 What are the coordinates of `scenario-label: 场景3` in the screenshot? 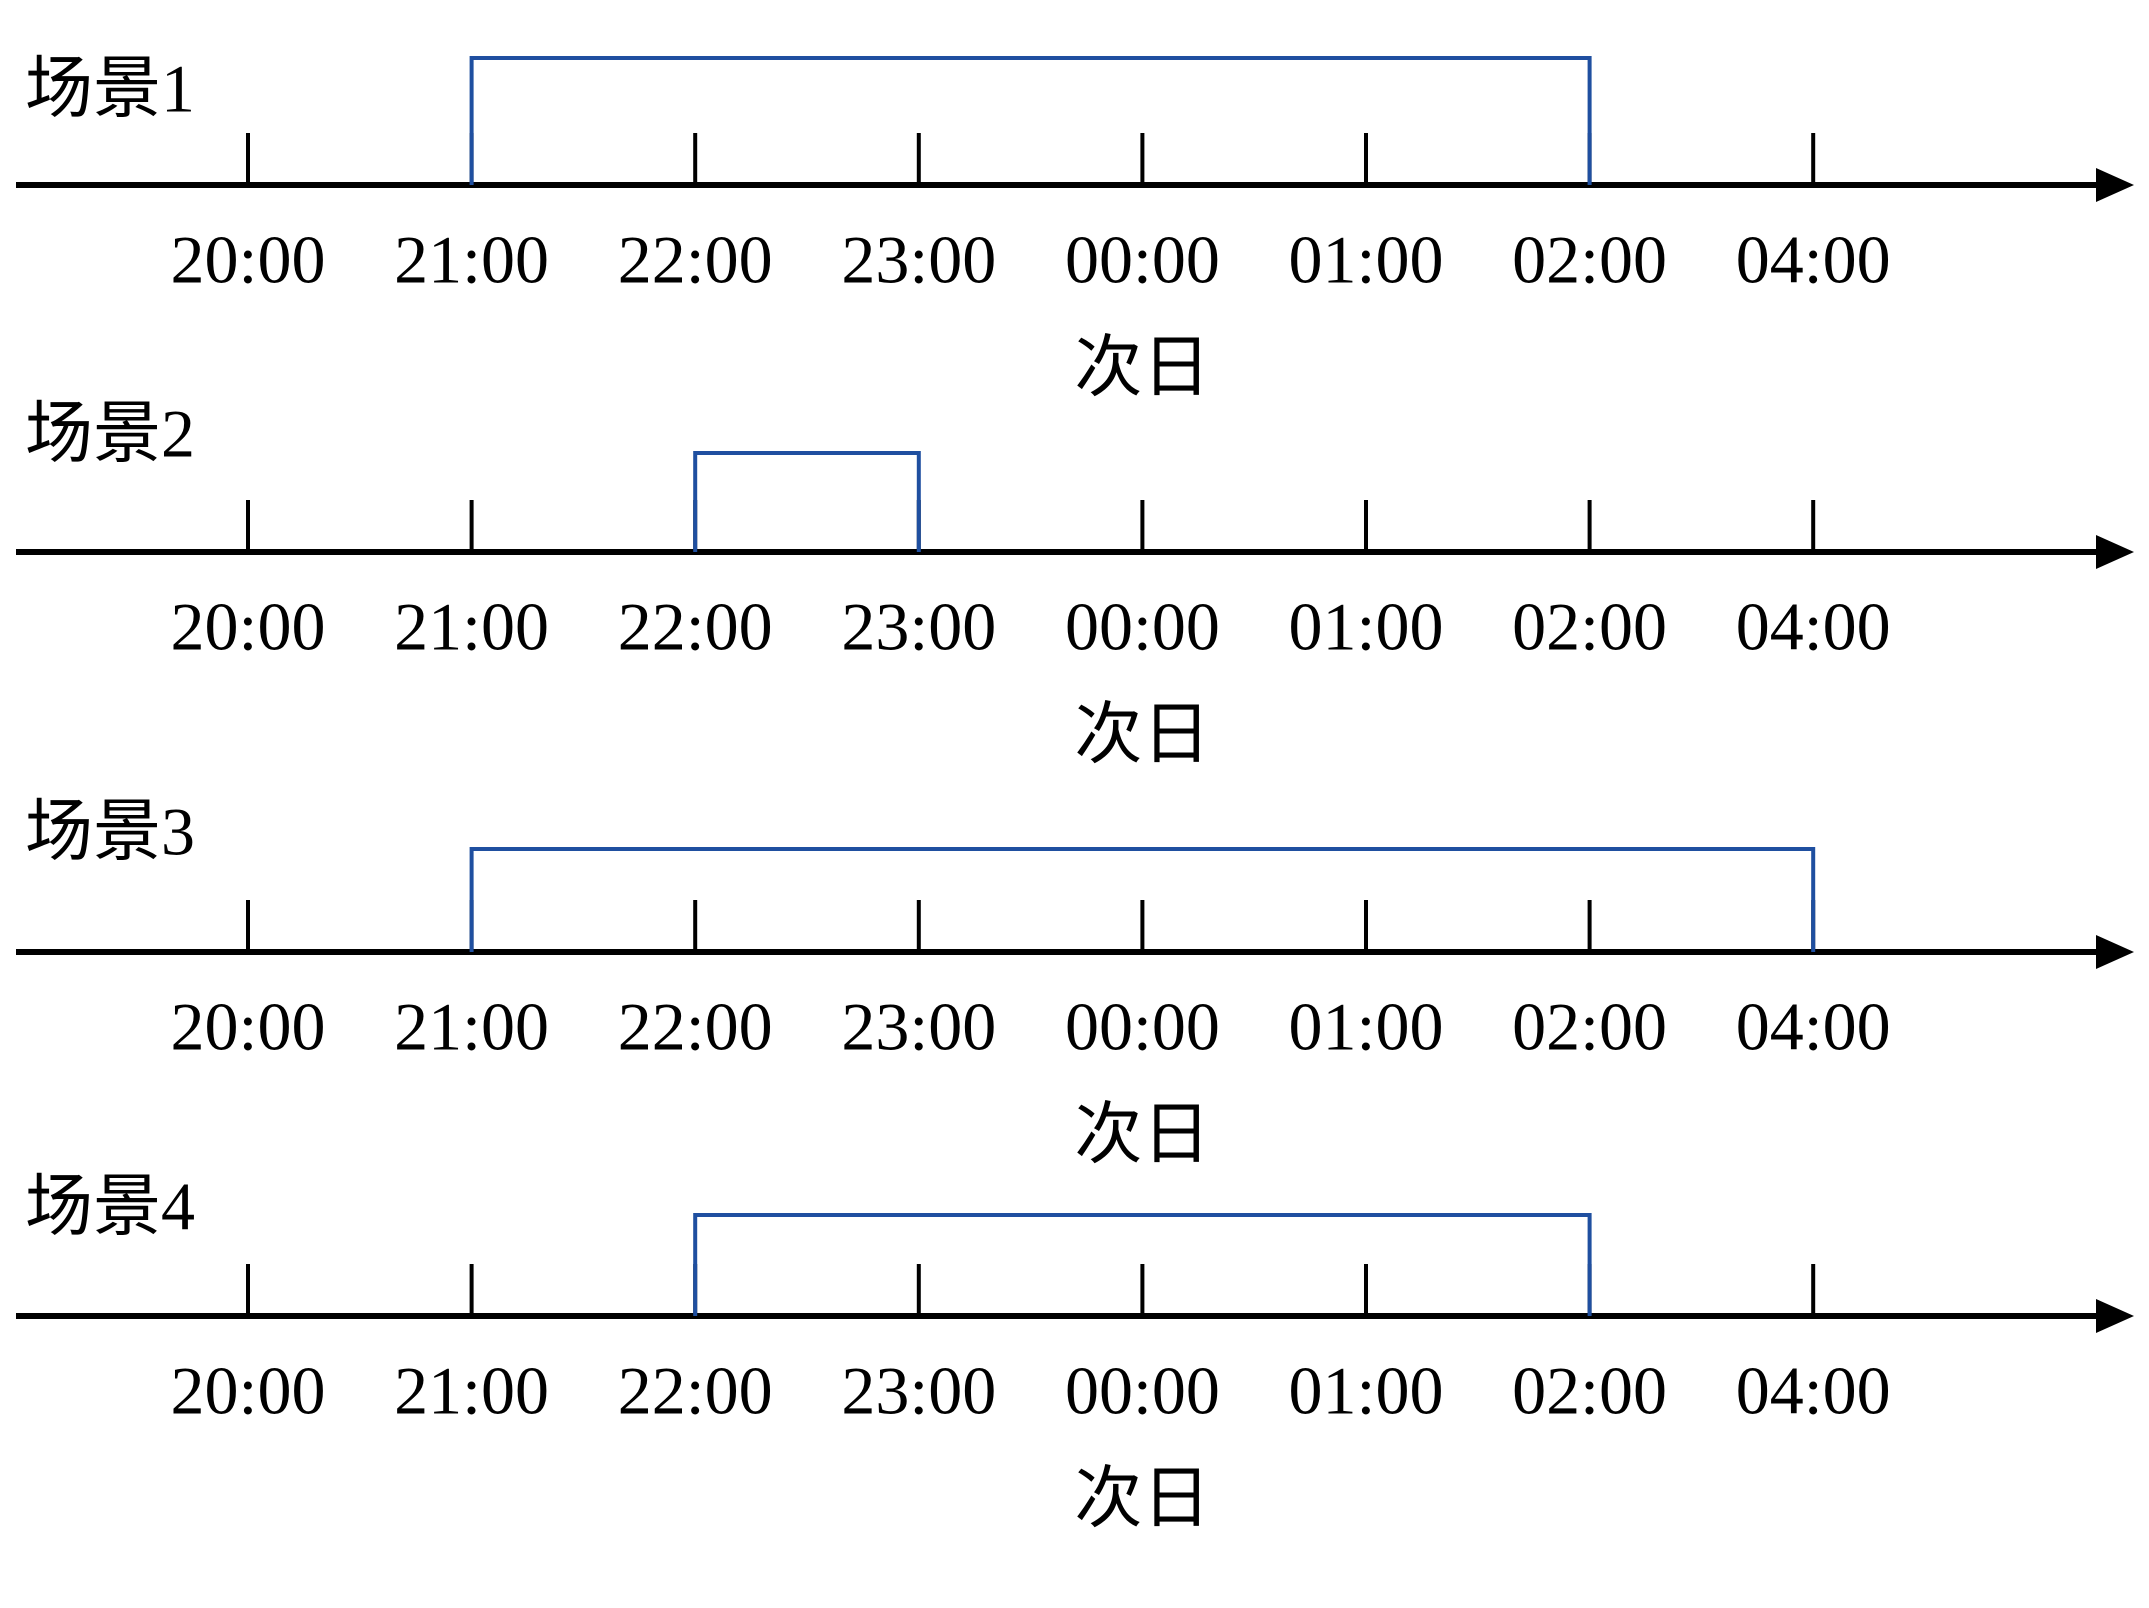 It's located at (110, 832).